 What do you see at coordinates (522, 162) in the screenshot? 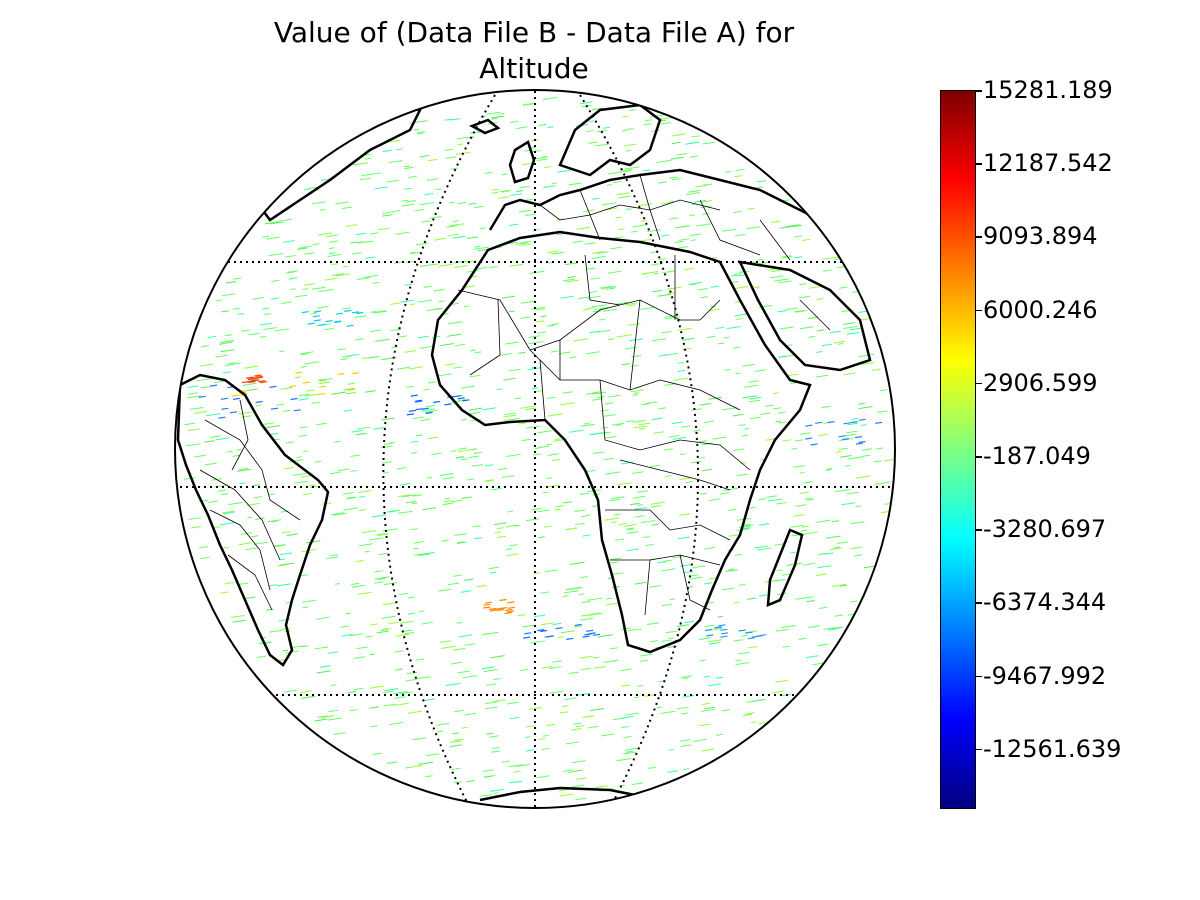
I see `british-isles-landmass` at bounding box center [522, 162].